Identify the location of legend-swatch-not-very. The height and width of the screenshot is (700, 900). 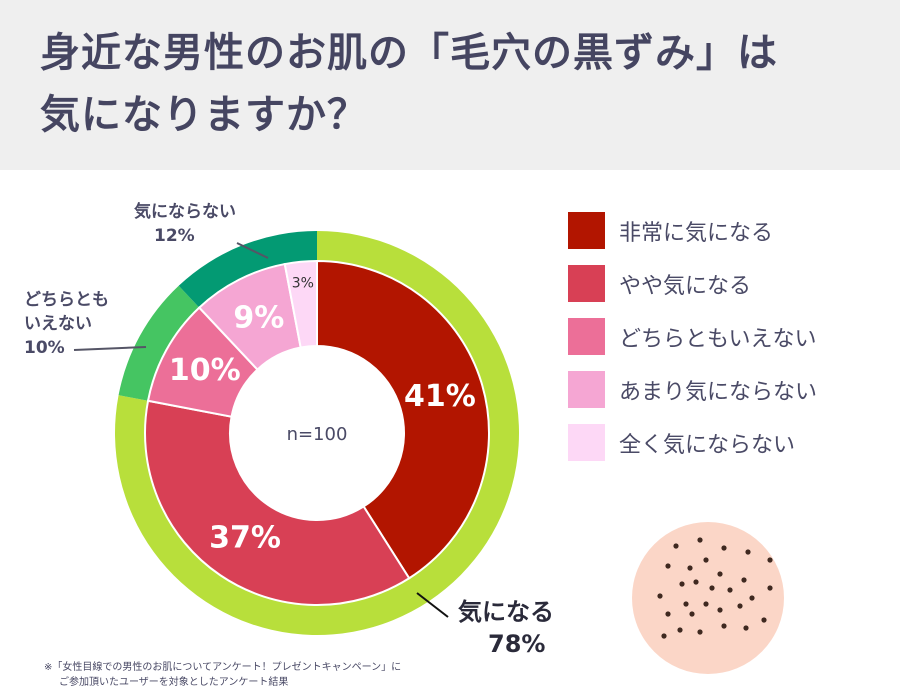
(586, 389).